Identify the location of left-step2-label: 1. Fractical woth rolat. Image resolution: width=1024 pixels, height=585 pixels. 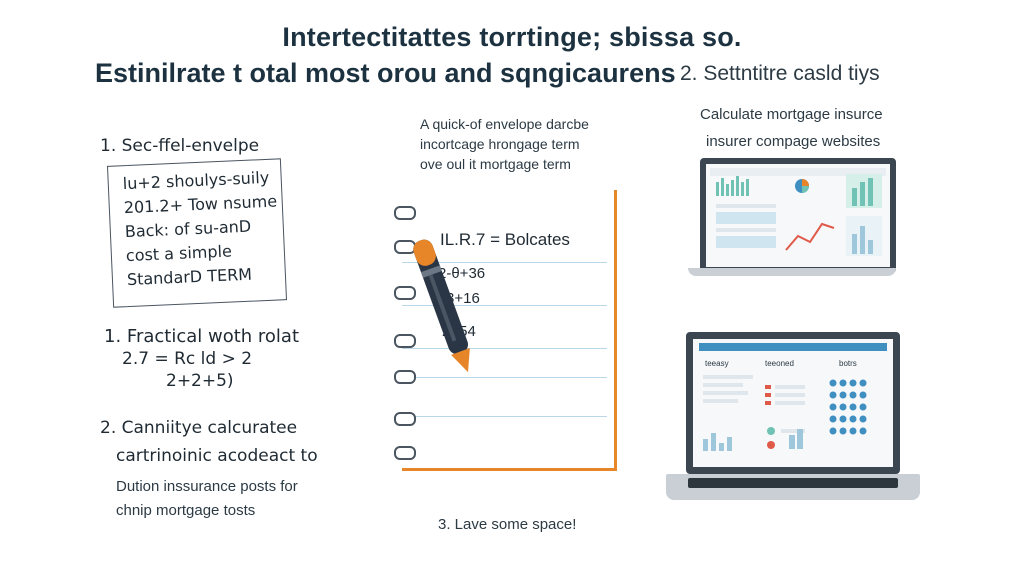
(202, 336).